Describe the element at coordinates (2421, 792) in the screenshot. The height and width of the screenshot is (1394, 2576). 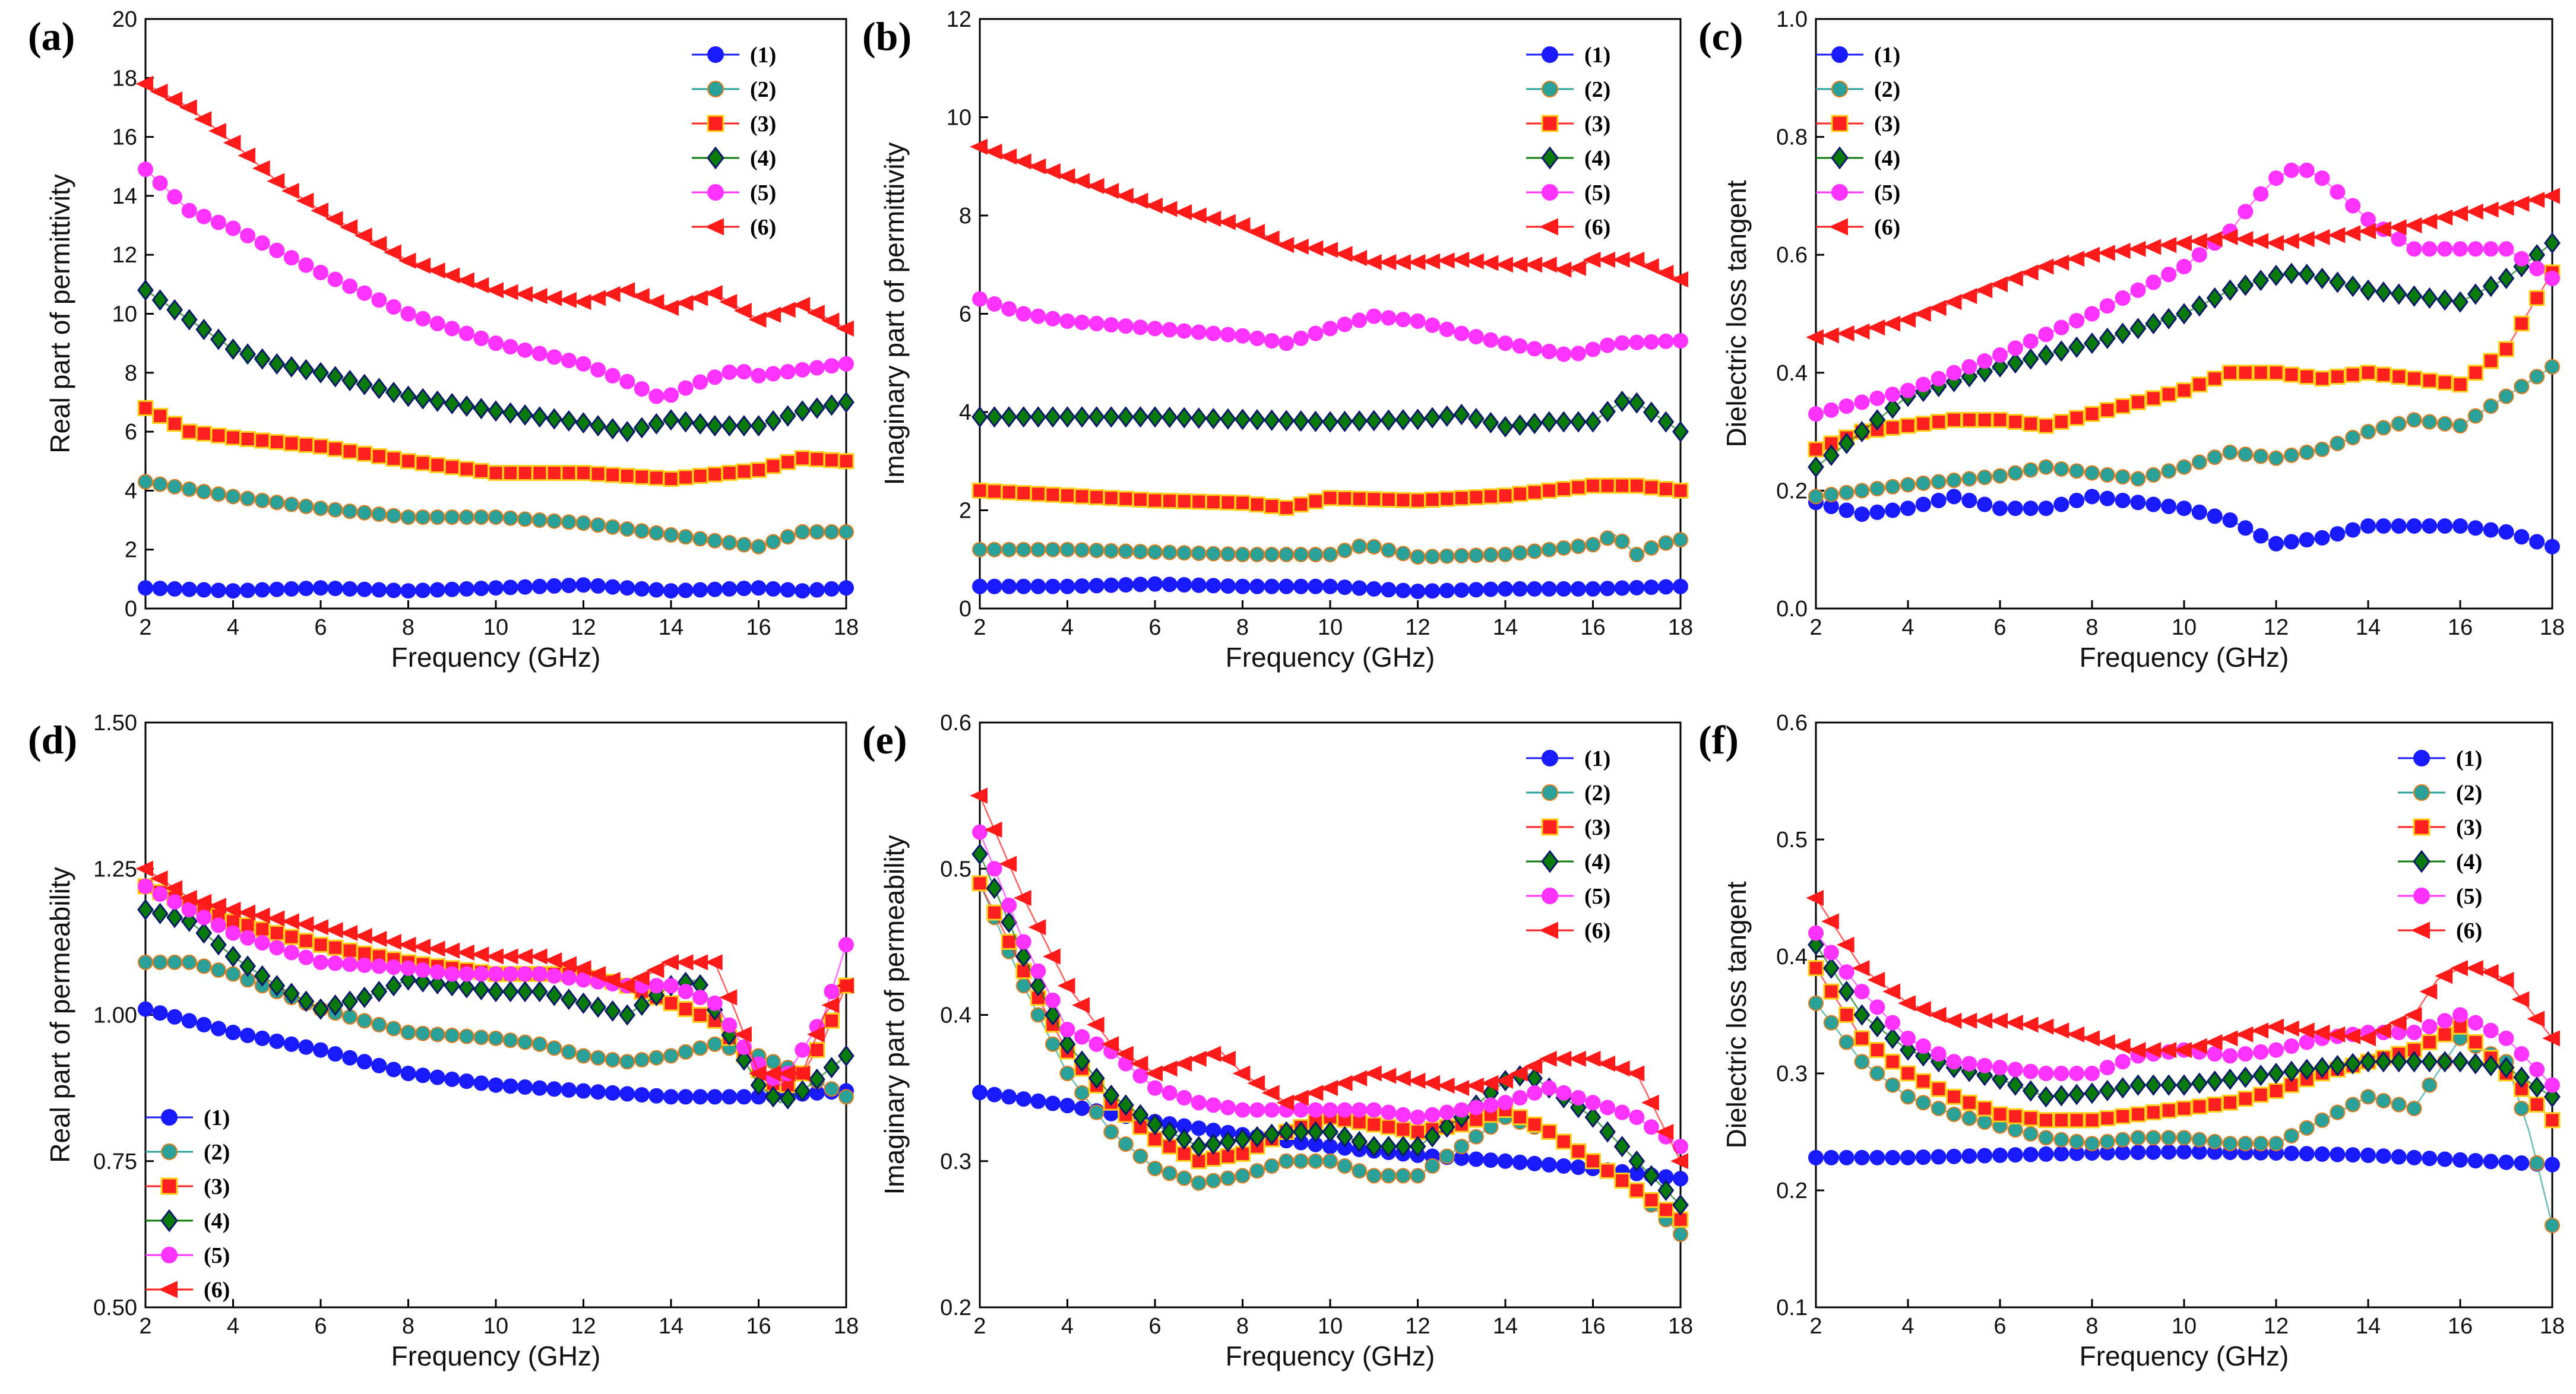
I see `legend-marker` at that location.